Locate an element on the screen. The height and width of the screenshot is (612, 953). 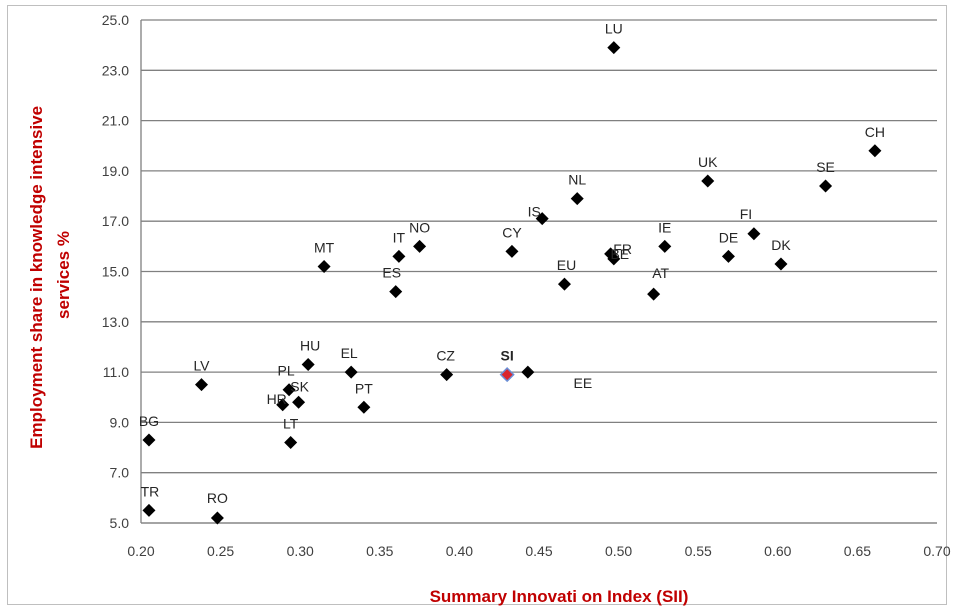
point-hu is located at coordinates (308, 365).